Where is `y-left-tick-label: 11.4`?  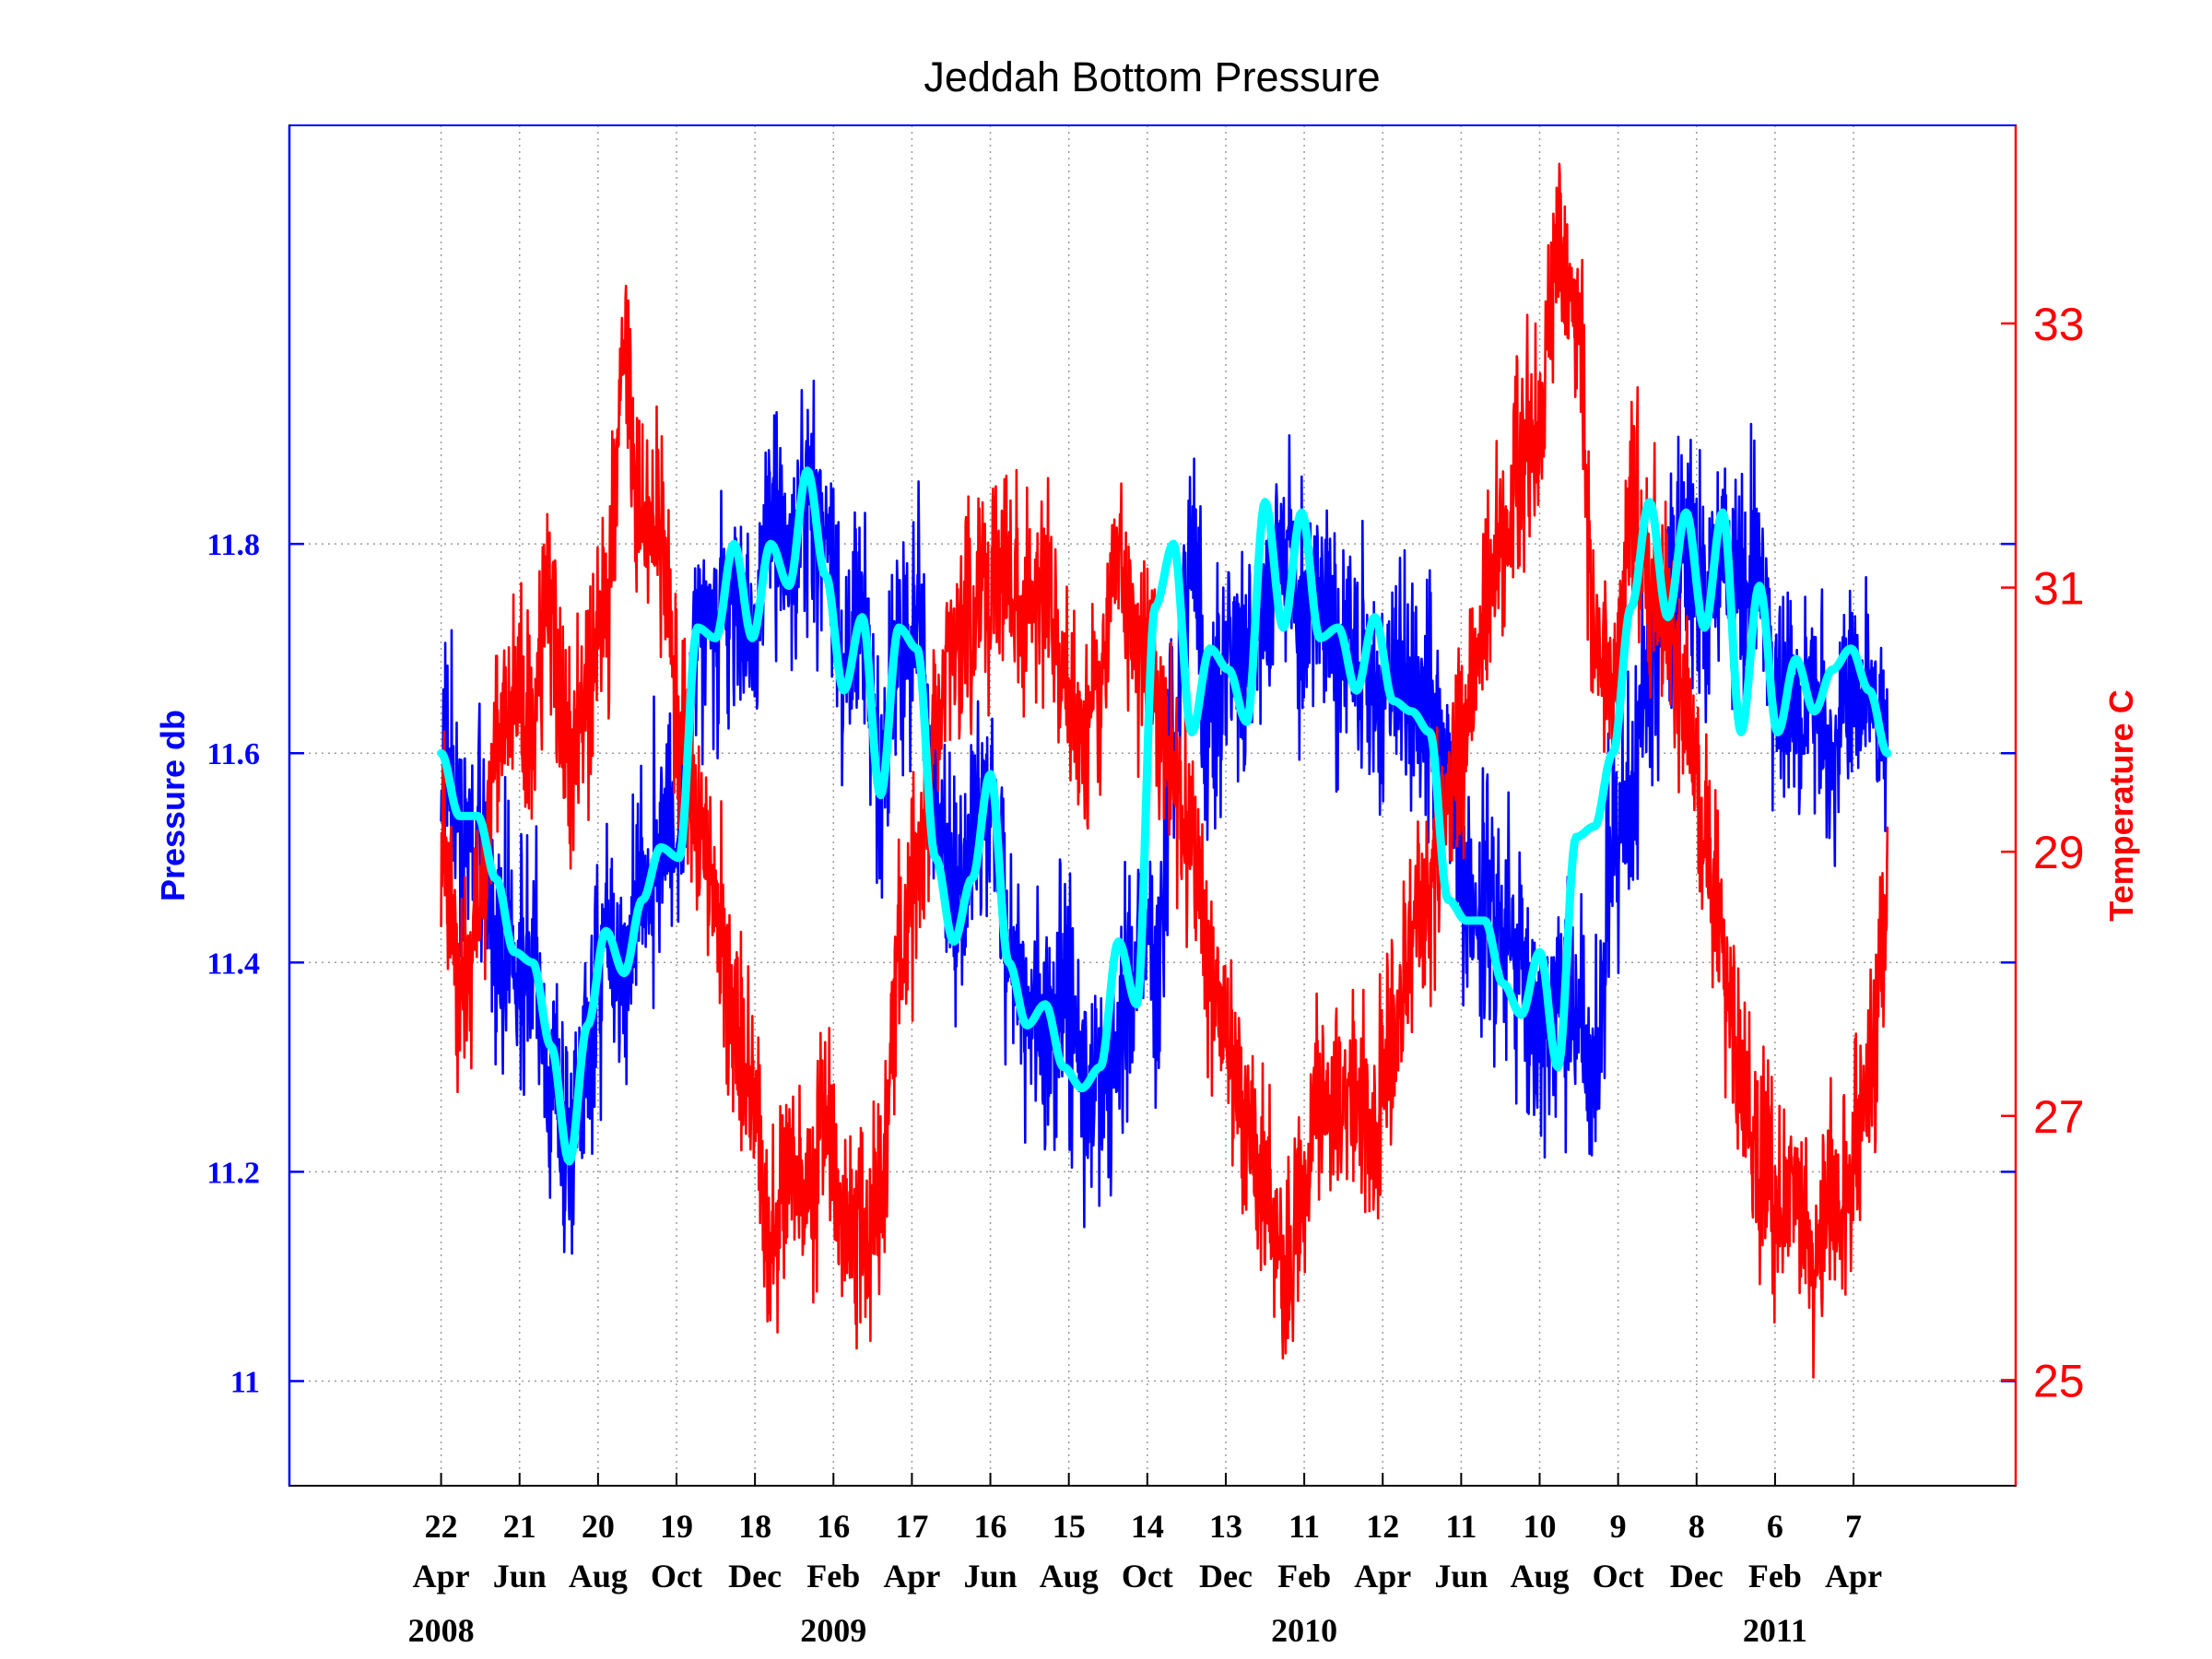 y-left-tick-label: 11.4 is located at coordinates (233, 964).